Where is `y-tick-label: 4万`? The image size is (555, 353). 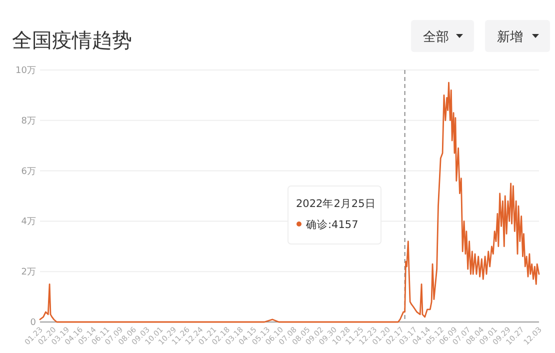
y-tick-label: 4万 is located at coordinates (28, 222).